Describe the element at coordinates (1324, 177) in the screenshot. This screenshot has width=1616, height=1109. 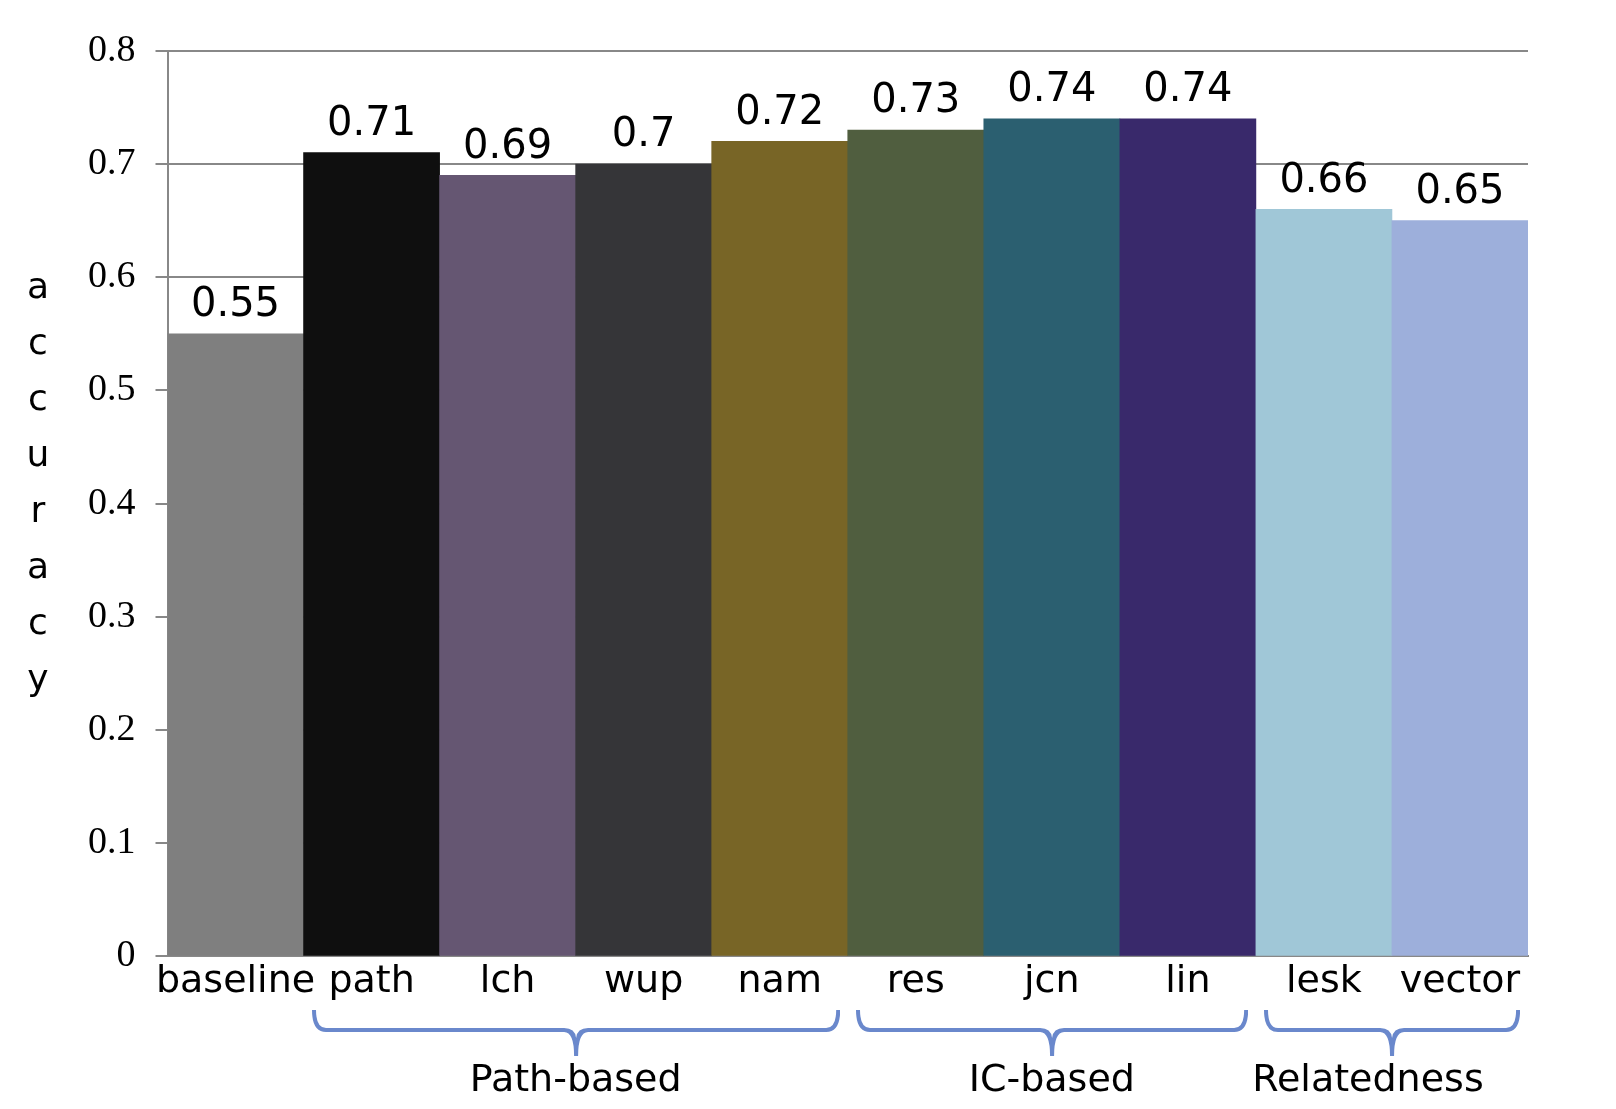
I see `data-label: 0.66` at that location.